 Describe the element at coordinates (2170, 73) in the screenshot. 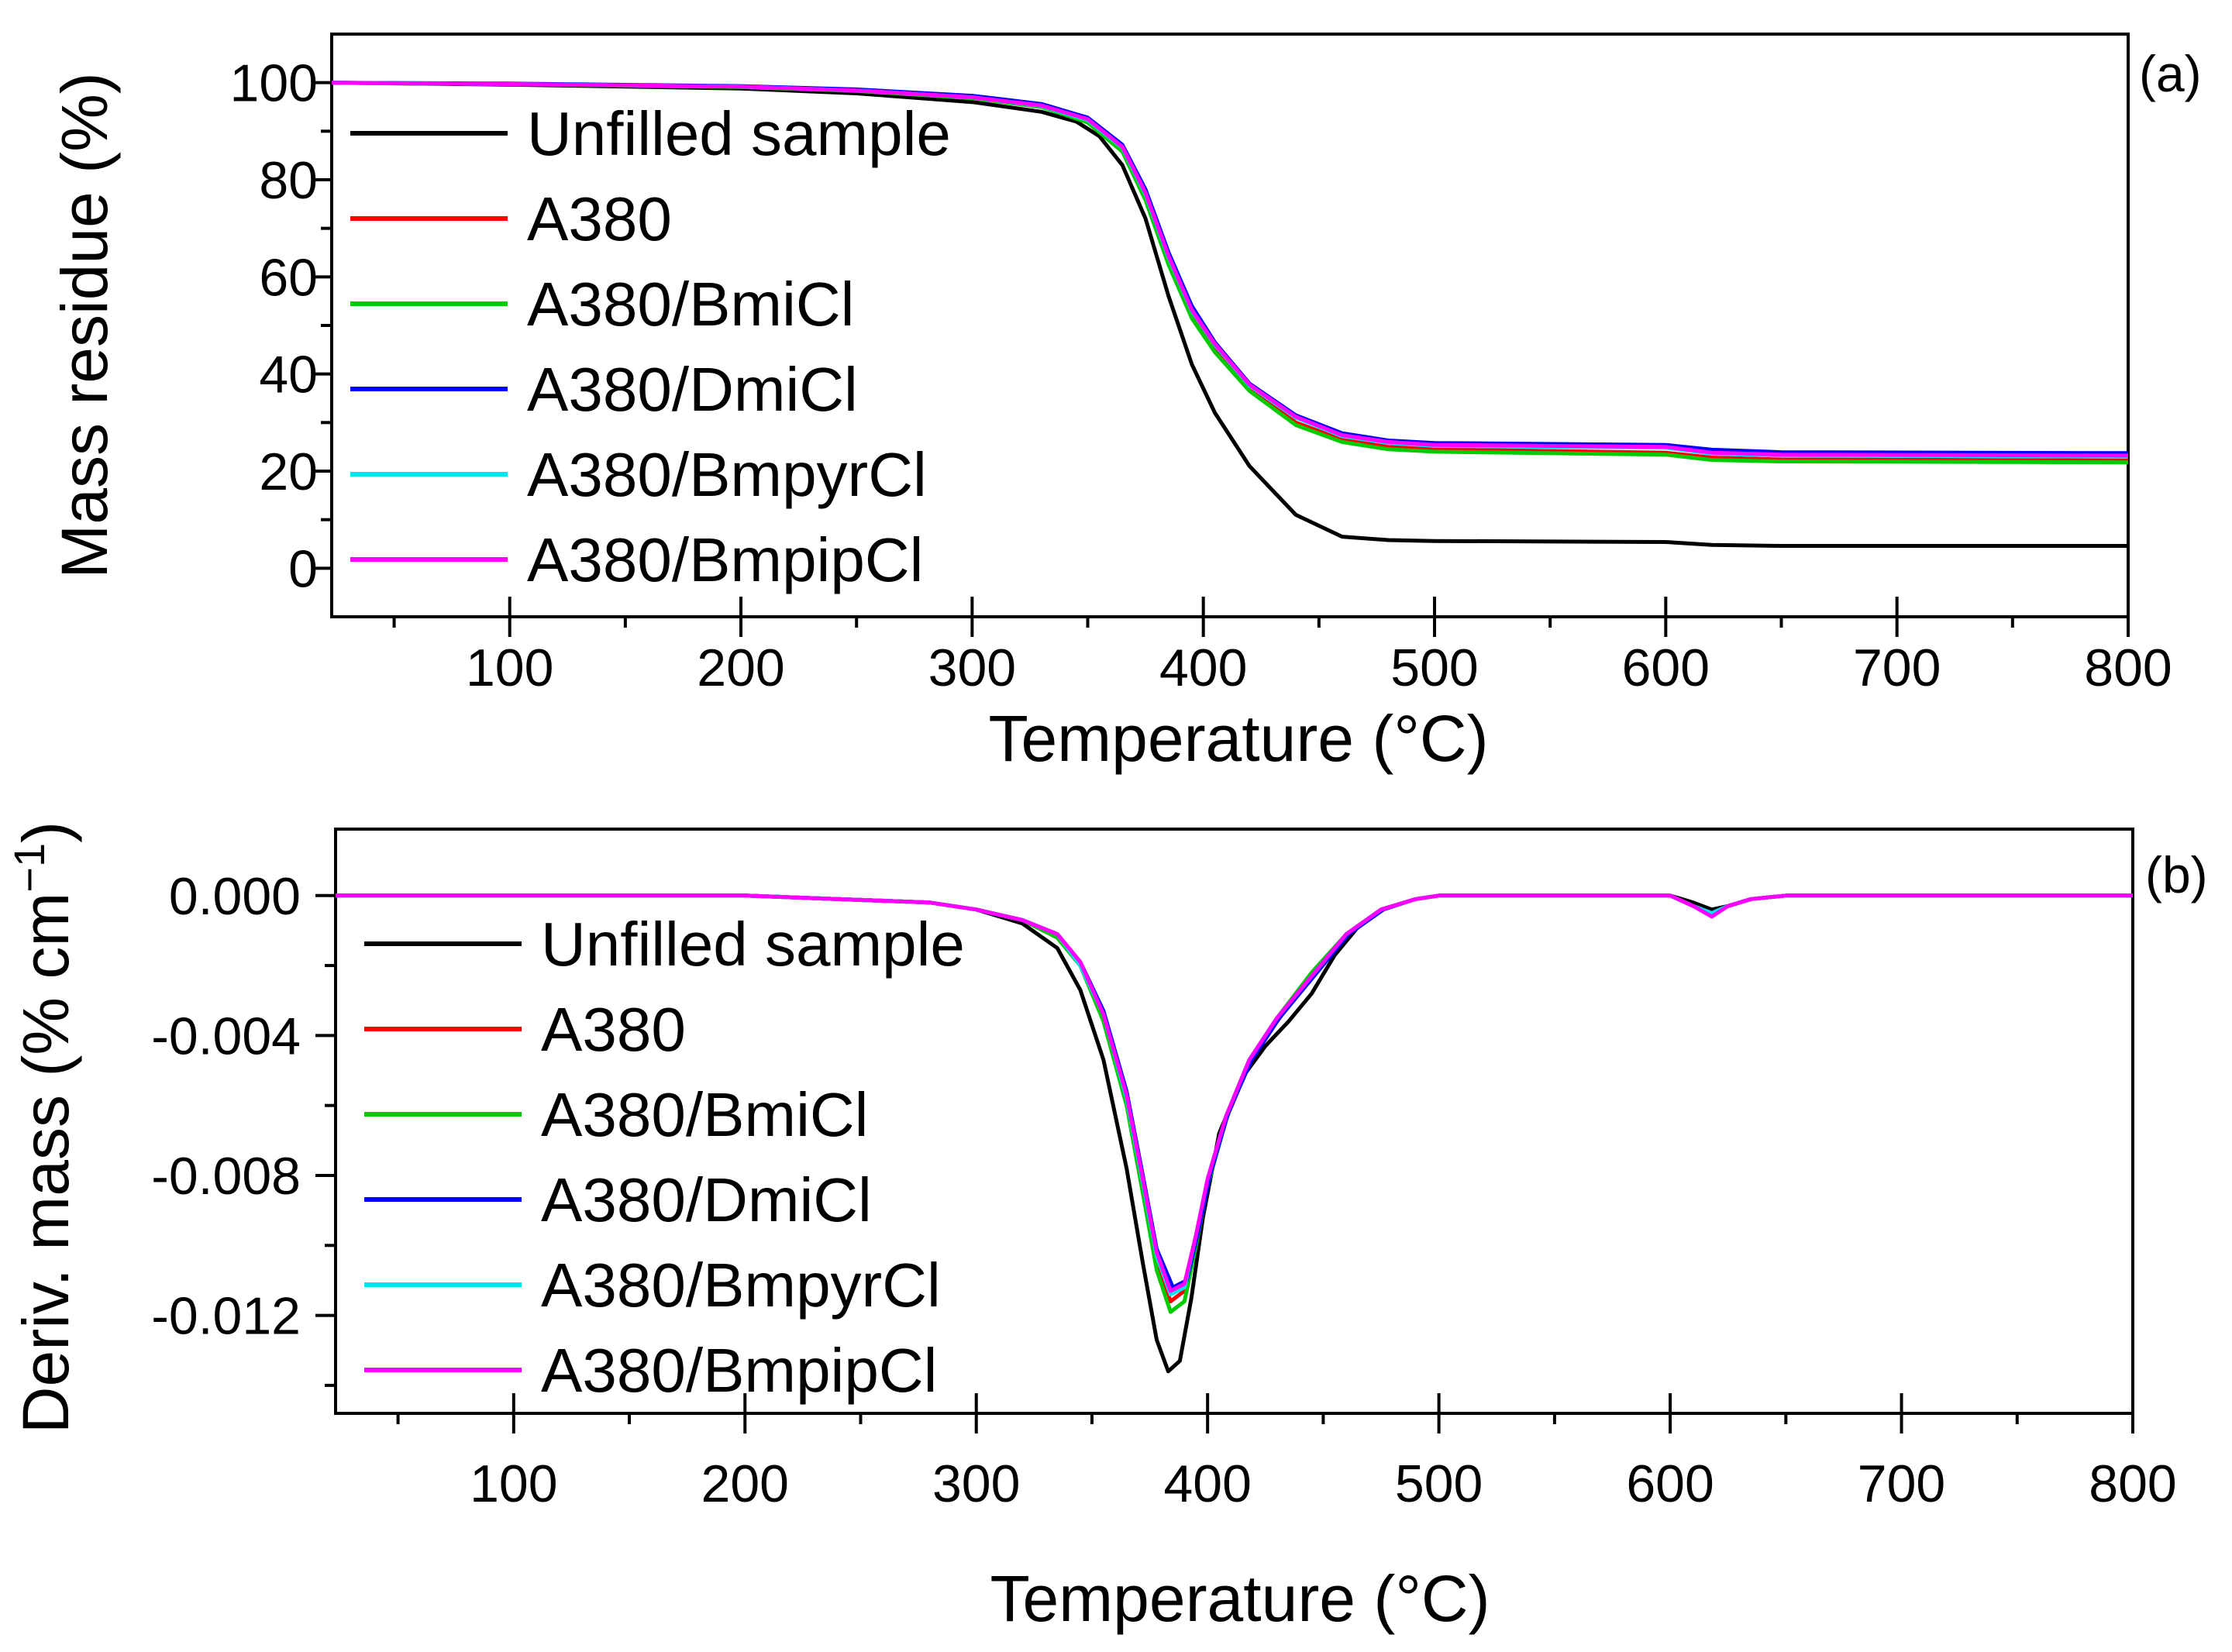

I see `panel-label: (a)` at that location.